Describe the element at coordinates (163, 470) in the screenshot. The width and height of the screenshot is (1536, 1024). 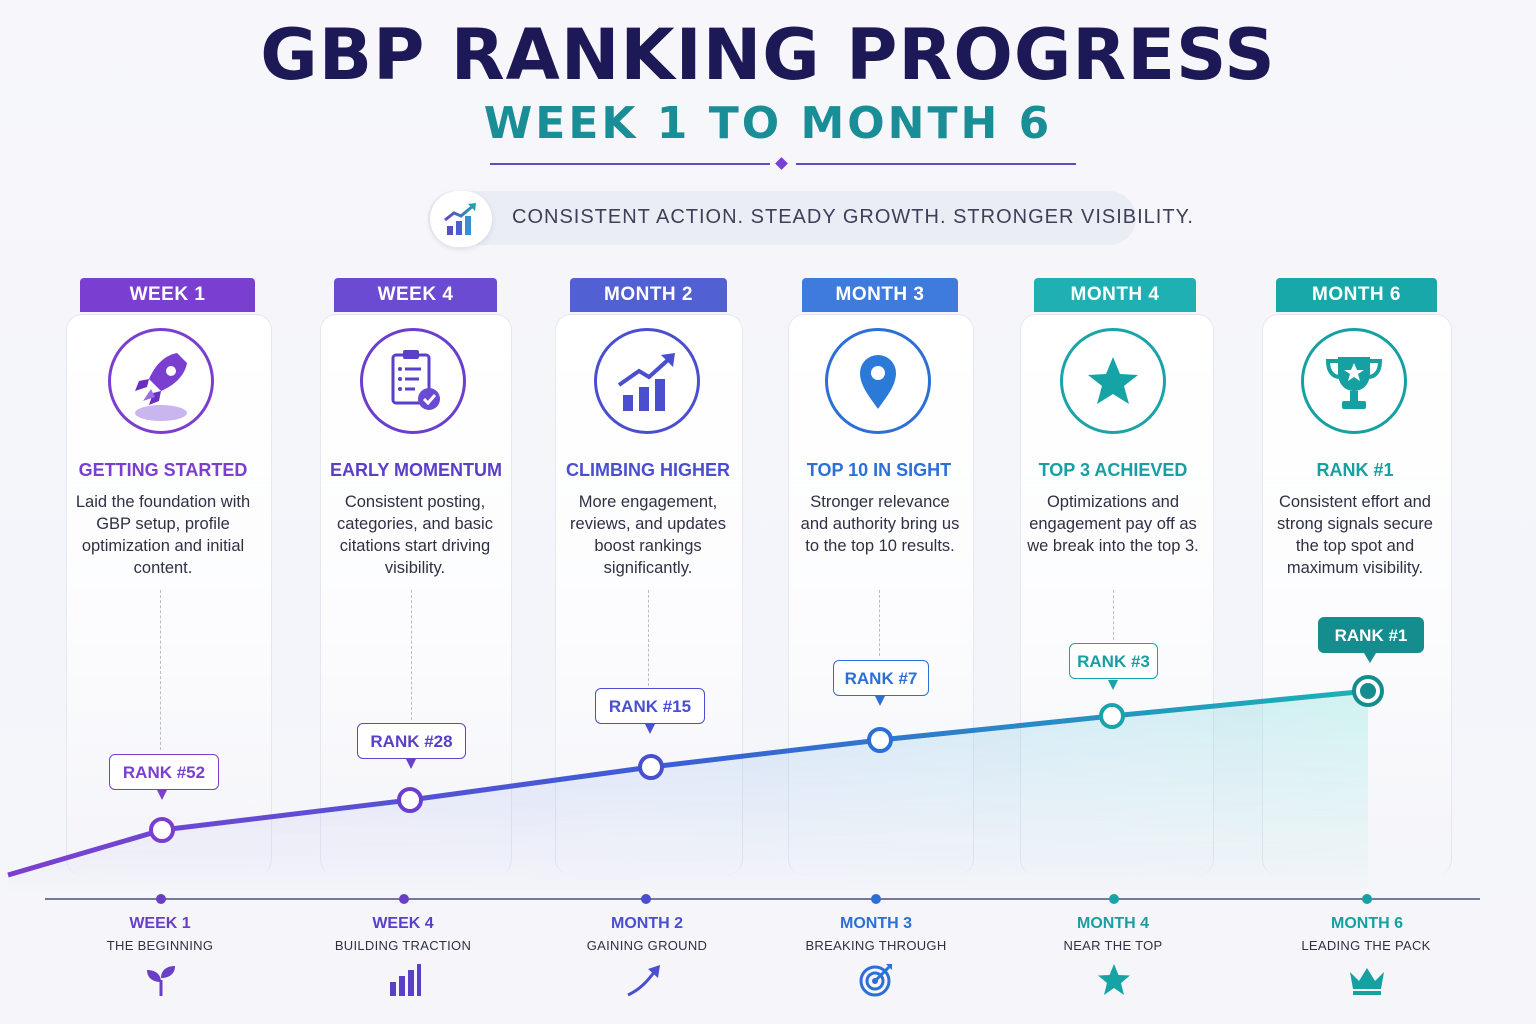
I see `milestone-heading-week1: GETTING STARTED` at that location.